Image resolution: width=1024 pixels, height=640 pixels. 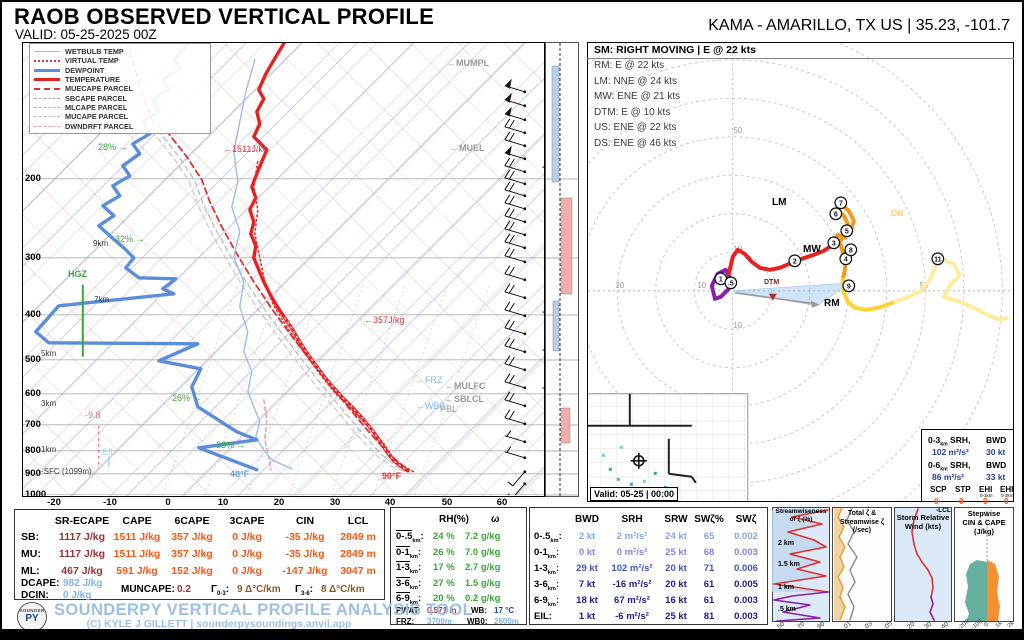 I want to click on kinematics-value: -16 m²/s², so click(x=632, y=584).